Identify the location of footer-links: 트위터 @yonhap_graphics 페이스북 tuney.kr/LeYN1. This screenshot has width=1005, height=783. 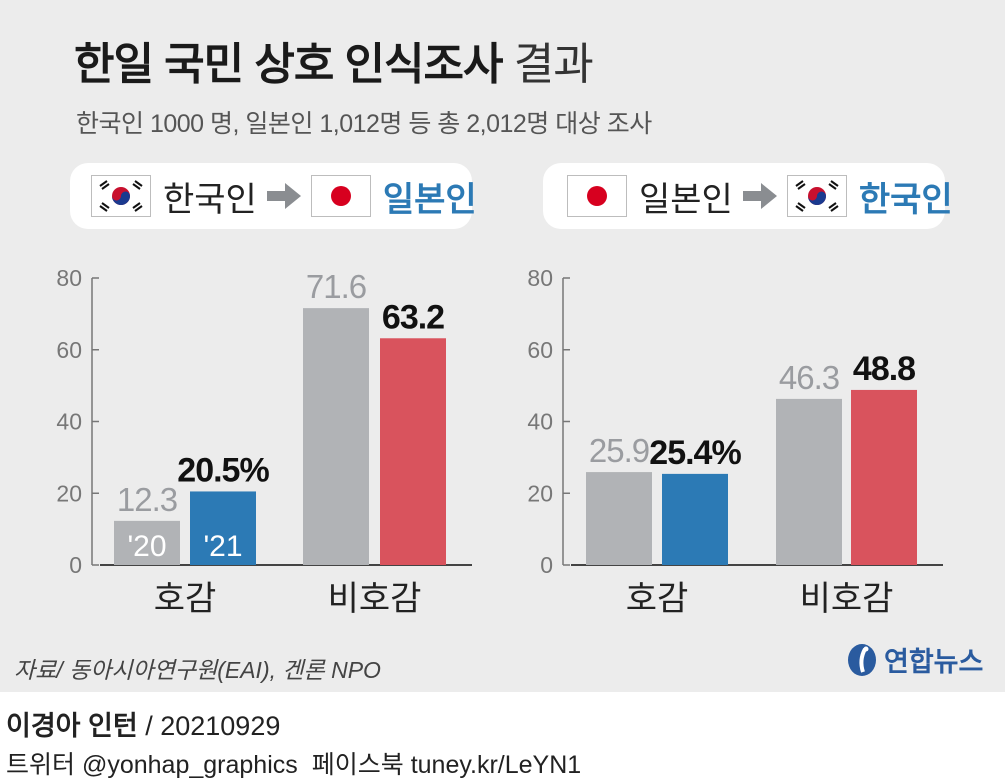
(293, 763).